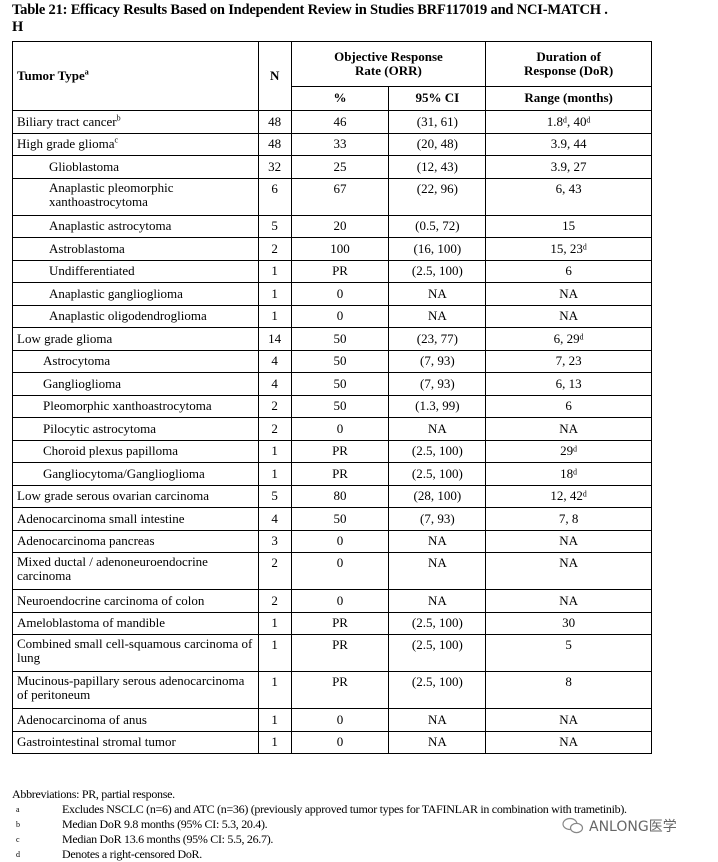 This screenshot has width=718, height=862. Describe the element at coordinates (437, 98) in the screenshot. I see `header-ci: 95% CI` at that location.